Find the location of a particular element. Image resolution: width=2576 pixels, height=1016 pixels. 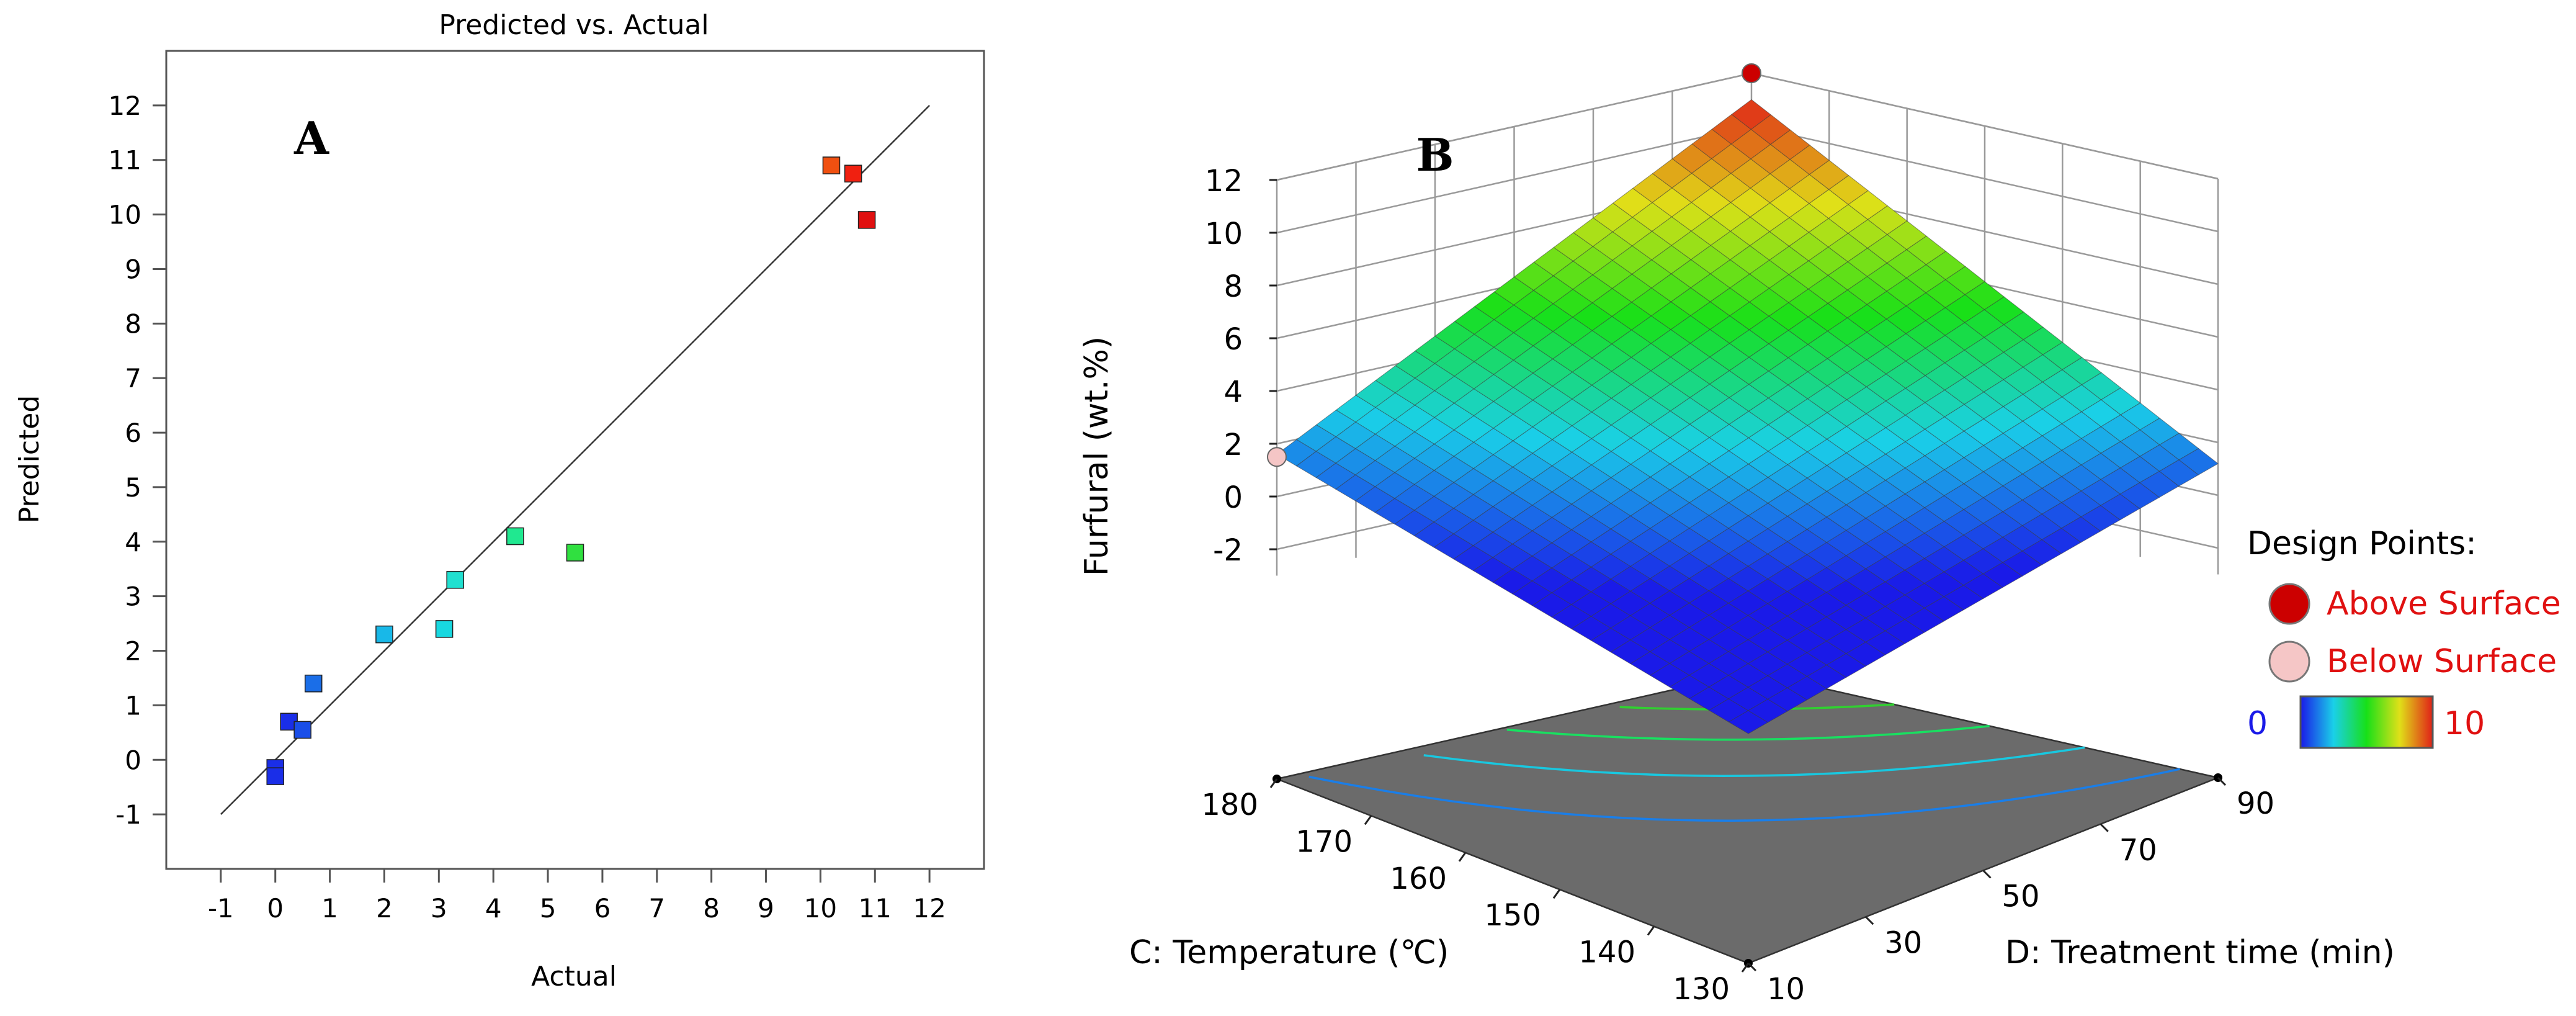

x-tick-label: 4 is located at coordinates (493, 908).